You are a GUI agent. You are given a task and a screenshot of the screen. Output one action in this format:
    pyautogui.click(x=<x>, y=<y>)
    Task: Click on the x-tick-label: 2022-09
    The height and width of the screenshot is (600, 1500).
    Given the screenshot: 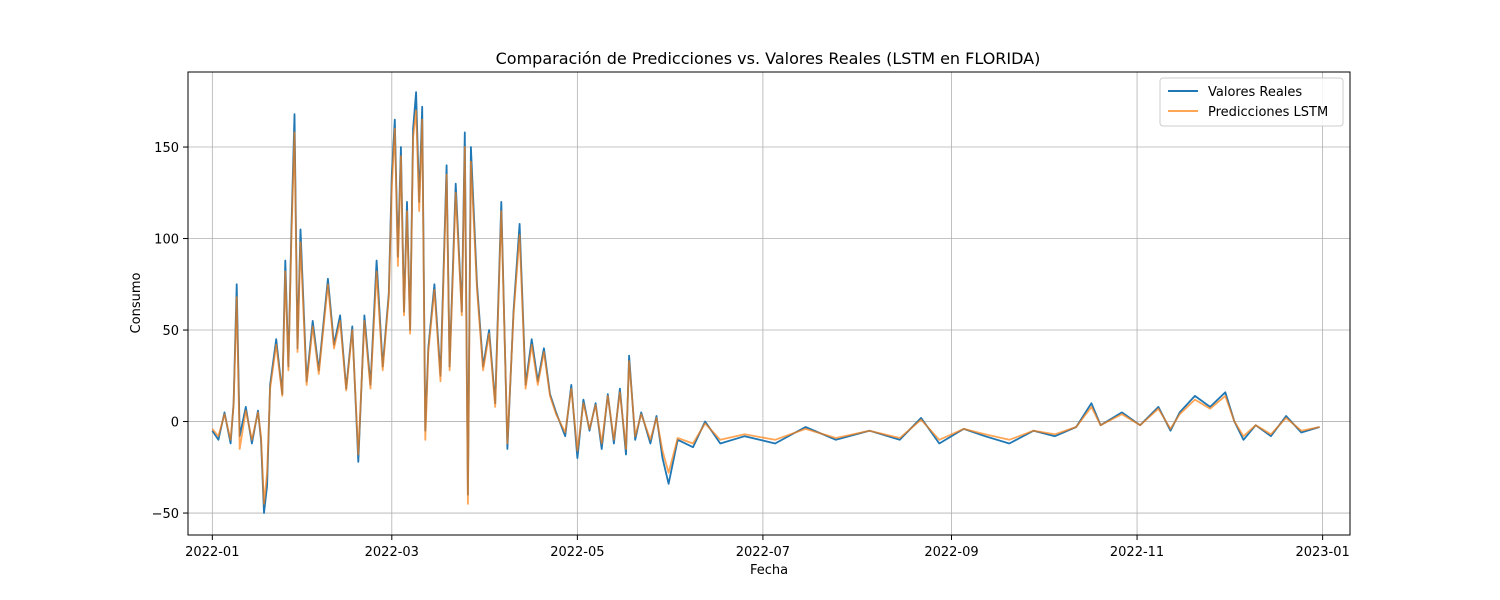 What is the action you would take?
    pyautogui.click(x=951, y=552)
    